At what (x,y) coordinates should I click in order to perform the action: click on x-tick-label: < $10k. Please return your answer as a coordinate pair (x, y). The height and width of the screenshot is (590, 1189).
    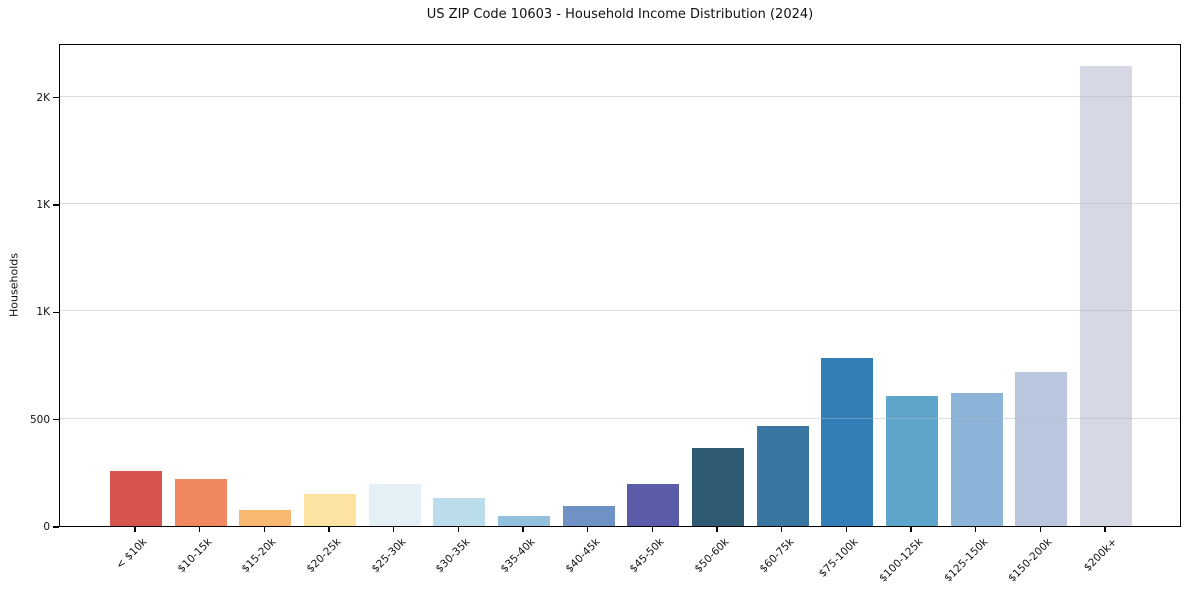
    Looking at the image, I should click on (131, 554).